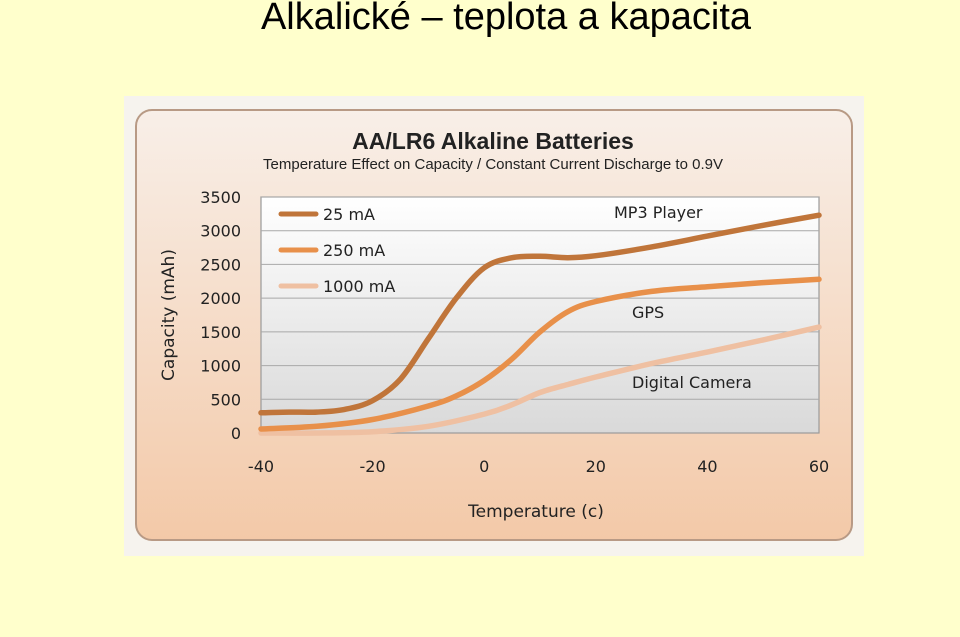 This screenshot has height=637, width=960. Describe the element at coordinates (220, 366) in the screenshot. I see `y-tick-label: 1000` at that location.